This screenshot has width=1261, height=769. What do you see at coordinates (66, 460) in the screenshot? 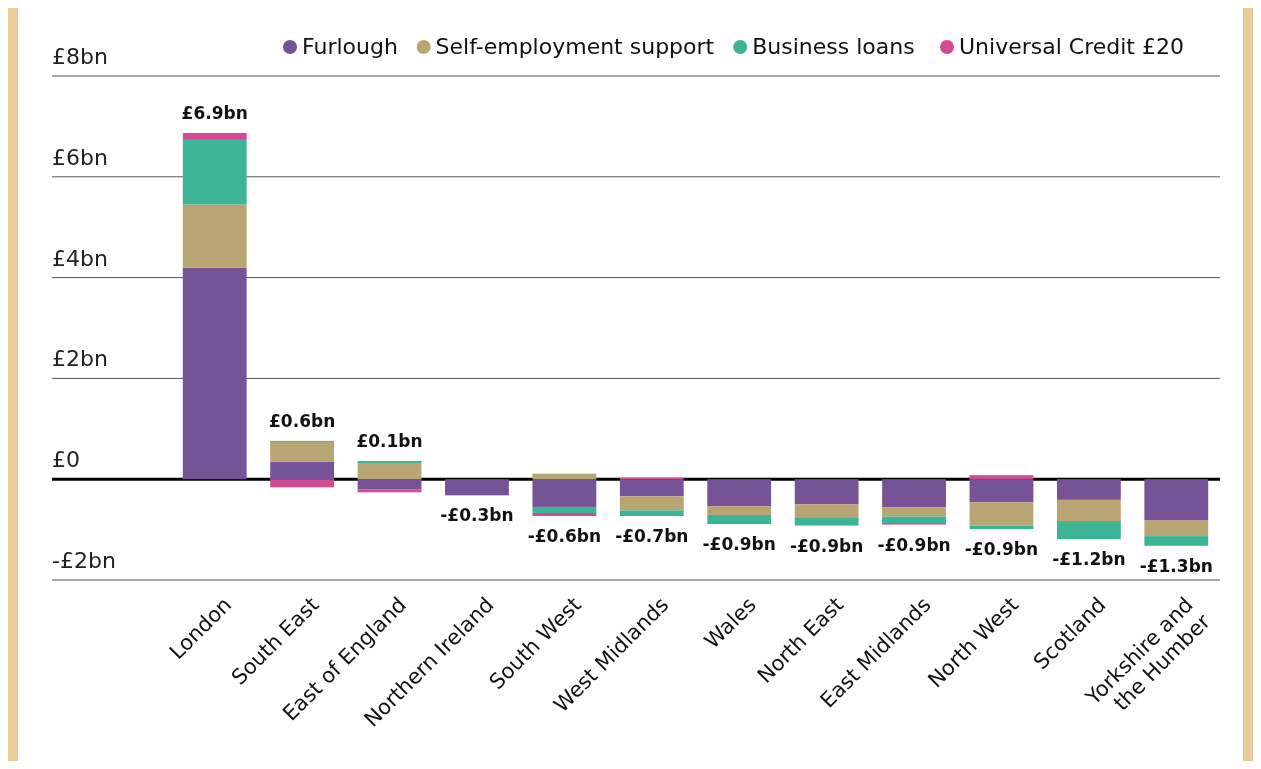
I see `y-tick-label: £0` at bounding box center [66, 460].